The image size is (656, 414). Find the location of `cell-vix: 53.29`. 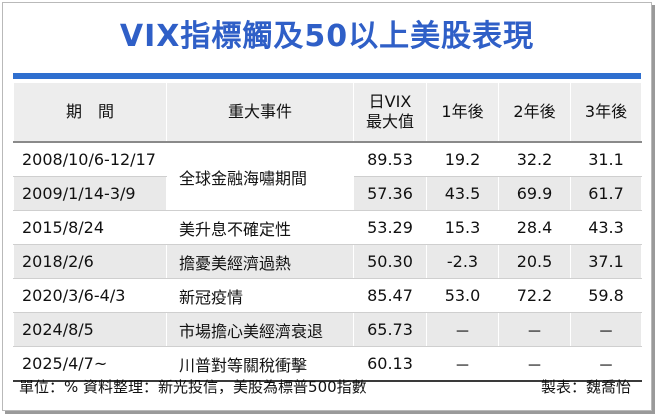

cell-vix: 53.29 is located at coordinates (390, 227).